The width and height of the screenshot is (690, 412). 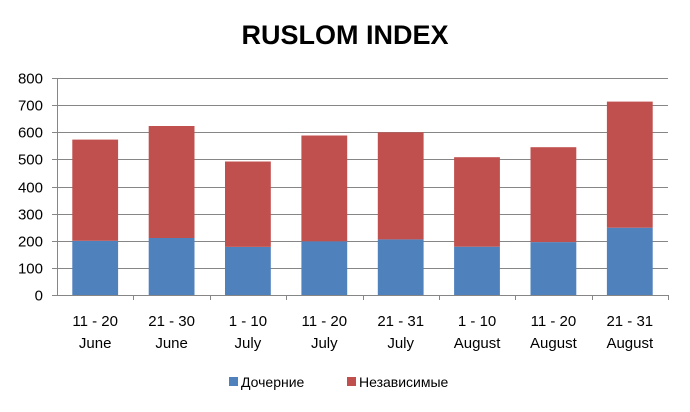 What do you see at coordinates (30, 242) in the screenshot?
I see `y-tick-label: 200` at bounding box center [30, 242].